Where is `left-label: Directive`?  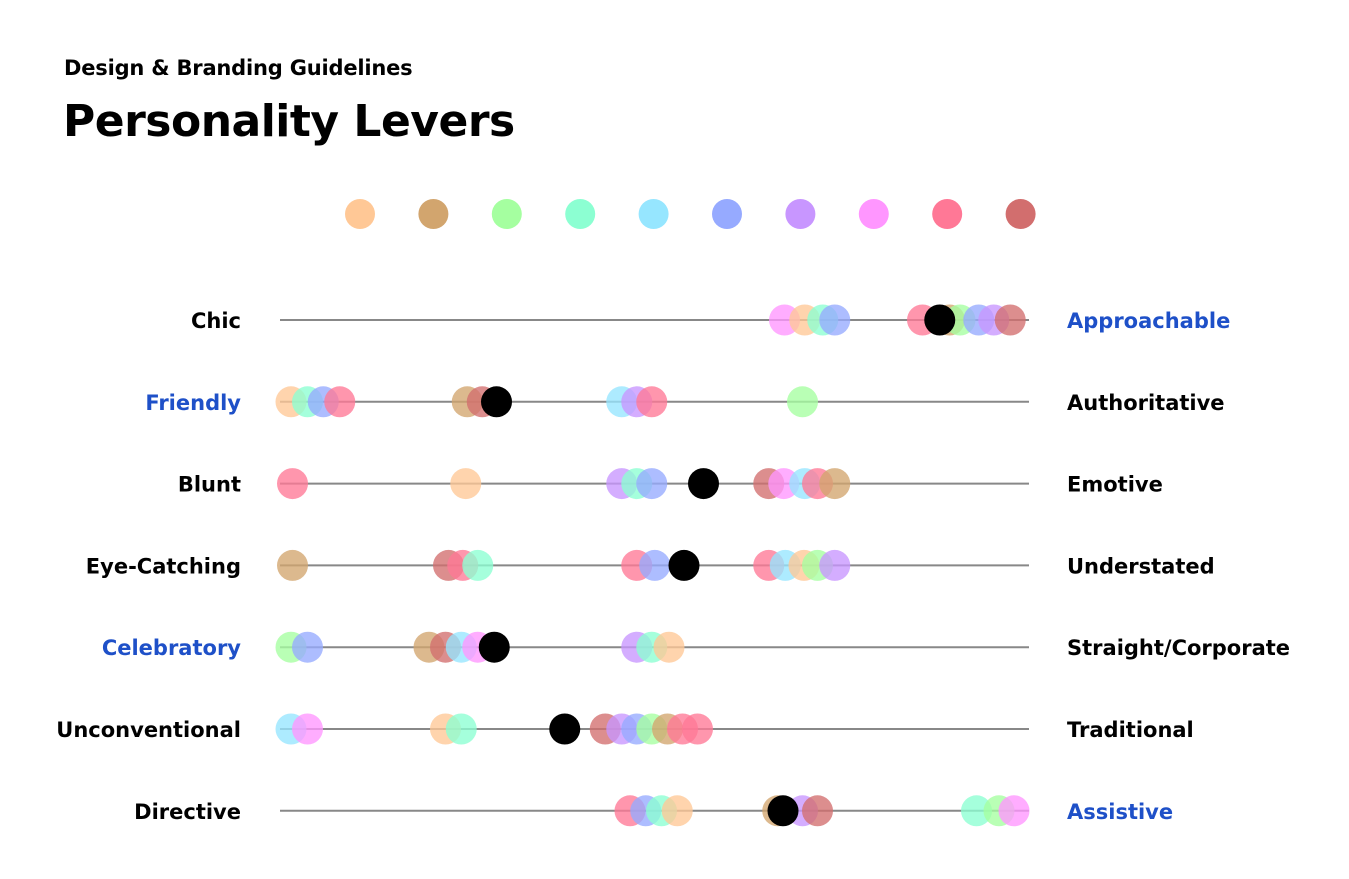 left-label: Directive is located at coordinates (187, 812).